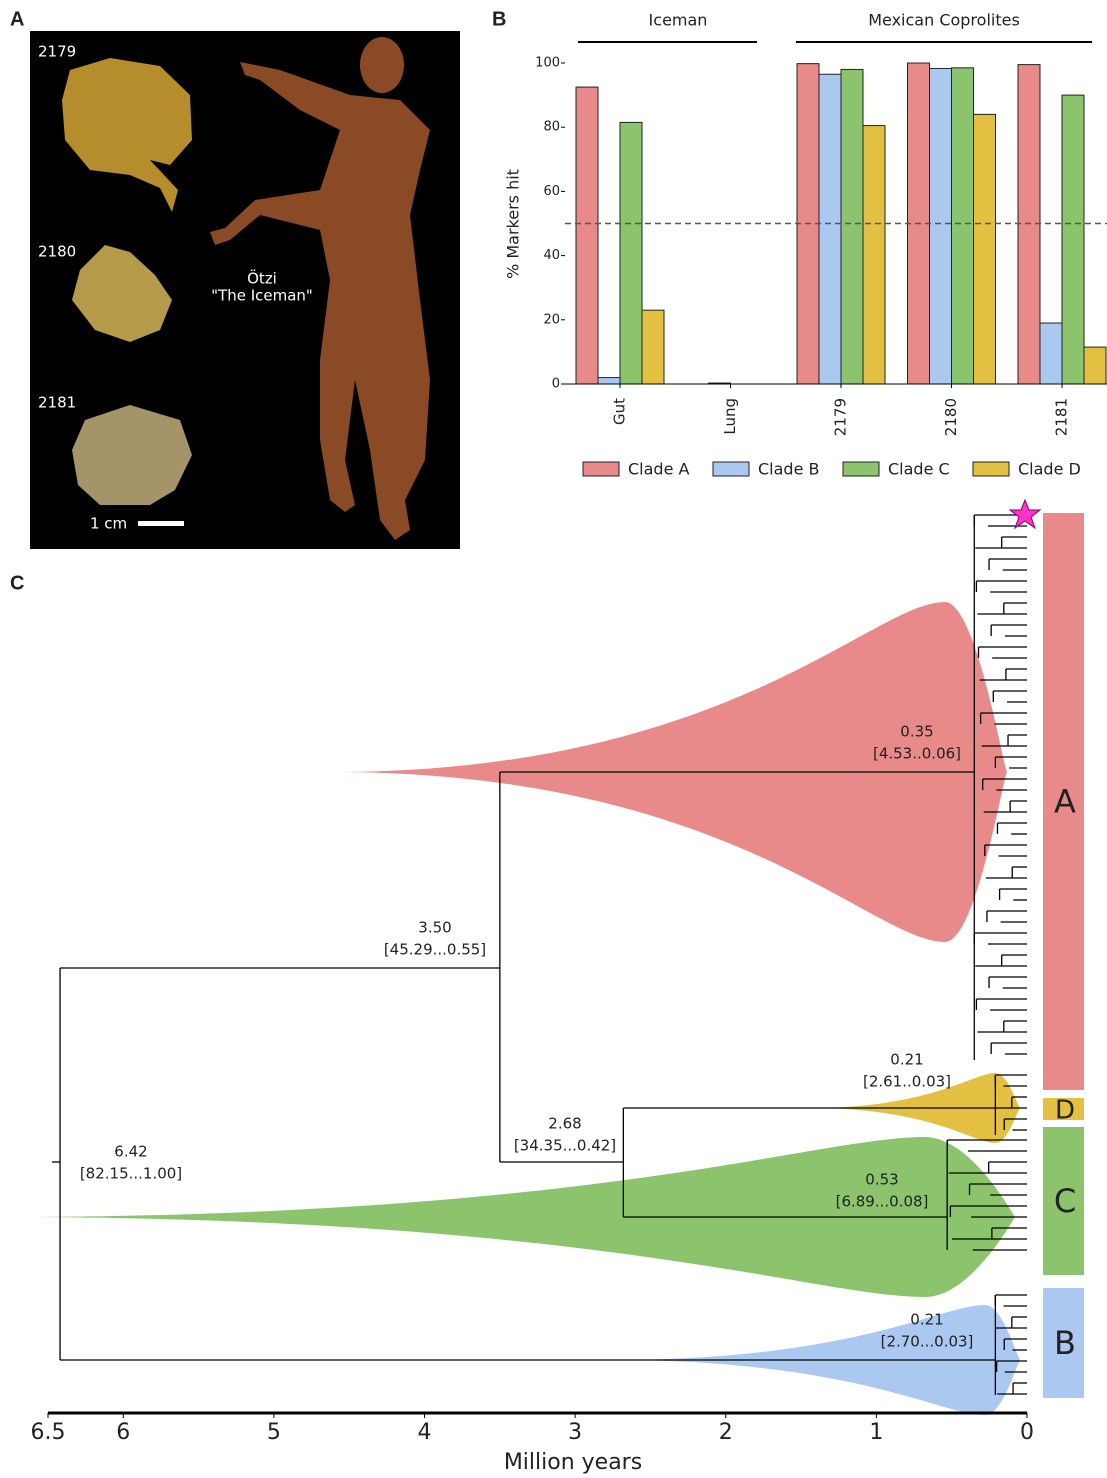 The height and width of the screenshot is (1478, 1107). What do you see at coordinates (434, 928) in the screenshot?
I see `node-age: 3.50` at bounding box center [434, 928].